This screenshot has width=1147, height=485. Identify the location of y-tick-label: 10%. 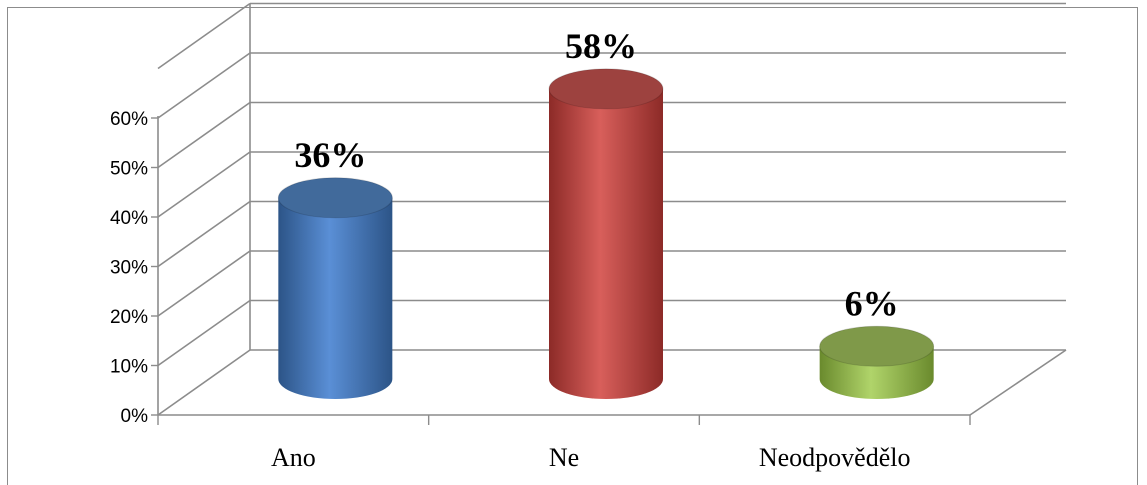
(129, 367).